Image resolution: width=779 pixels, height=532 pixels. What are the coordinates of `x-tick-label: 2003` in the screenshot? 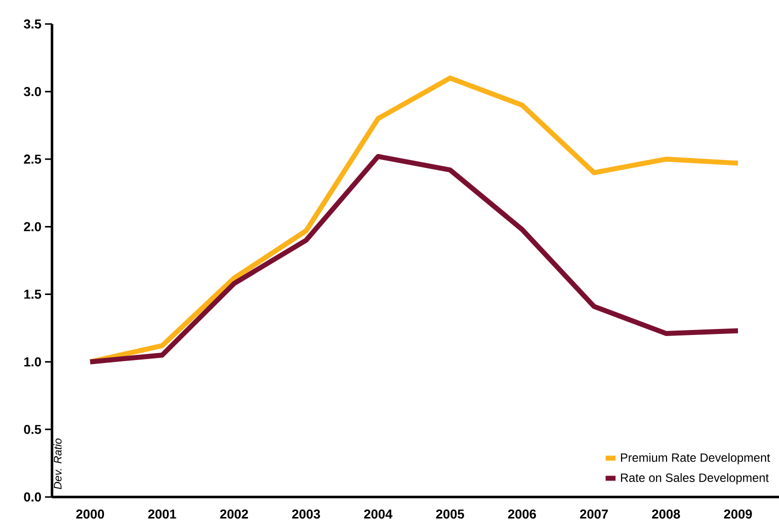 It's located at (306, 514).